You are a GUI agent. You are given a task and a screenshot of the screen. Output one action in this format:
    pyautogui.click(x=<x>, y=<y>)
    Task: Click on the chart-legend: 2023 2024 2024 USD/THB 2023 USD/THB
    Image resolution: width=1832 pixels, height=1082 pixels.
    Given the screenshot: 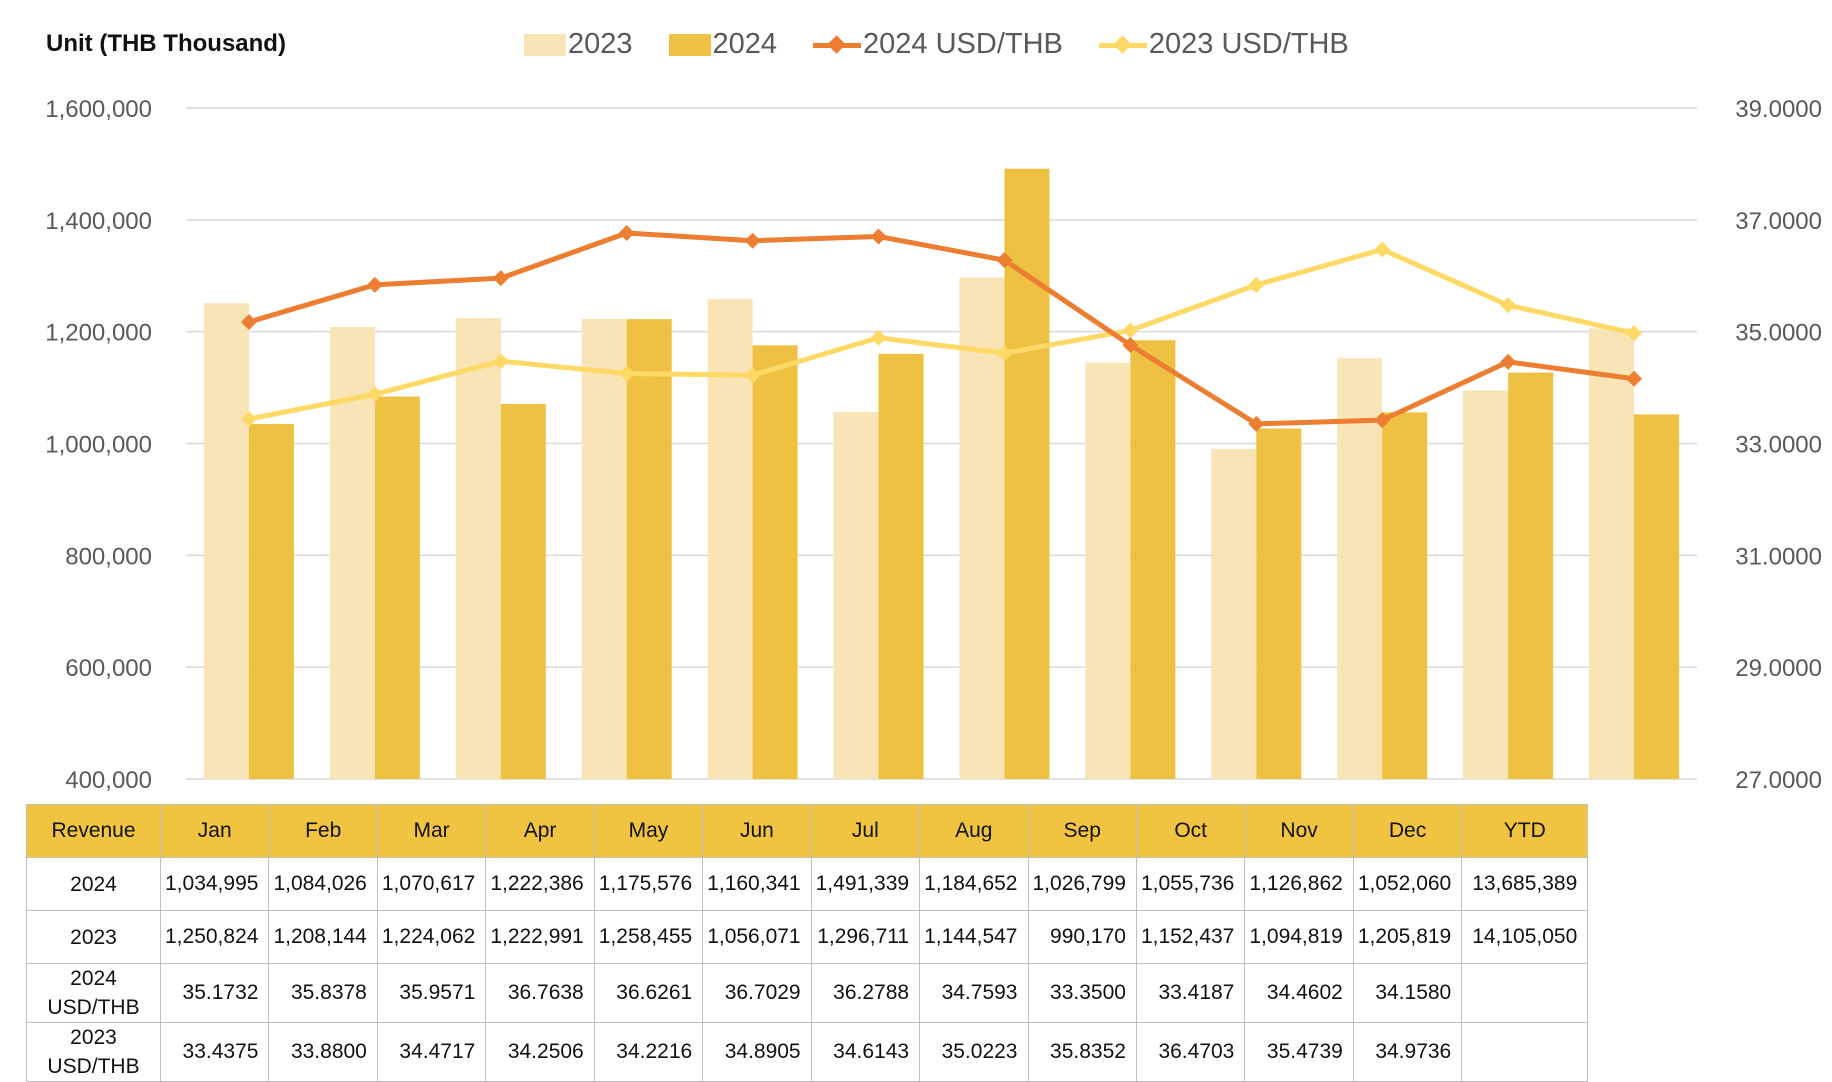 What is the action you would take?
    pyautogui.click(x=954, y=44)
    